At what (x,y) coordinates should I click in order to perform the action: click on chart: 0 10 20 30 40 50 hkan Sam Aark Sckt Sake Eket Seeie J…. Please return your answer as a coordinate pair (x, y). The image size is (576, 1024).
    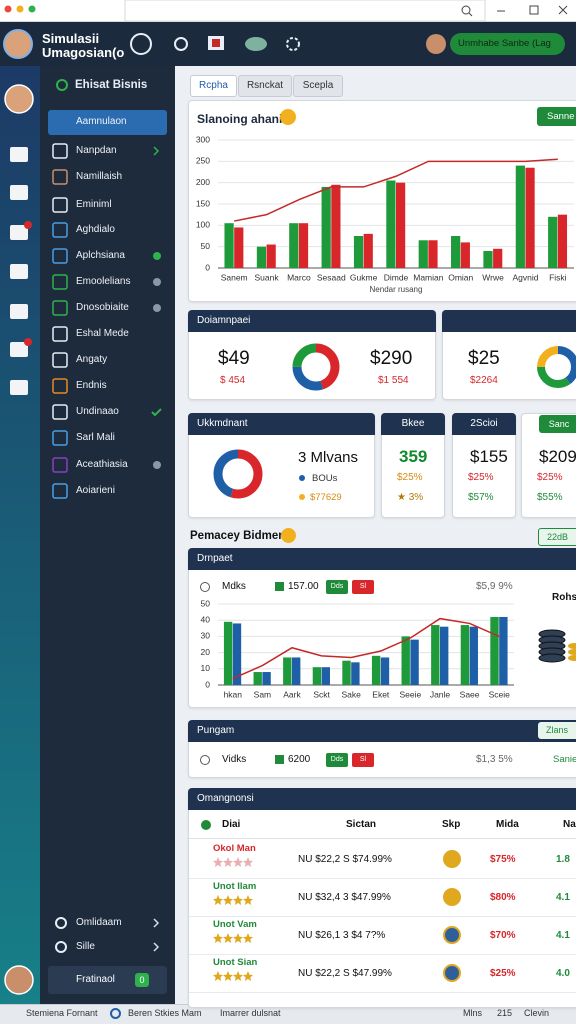
    Looking at the image, I should click on (357, 648).